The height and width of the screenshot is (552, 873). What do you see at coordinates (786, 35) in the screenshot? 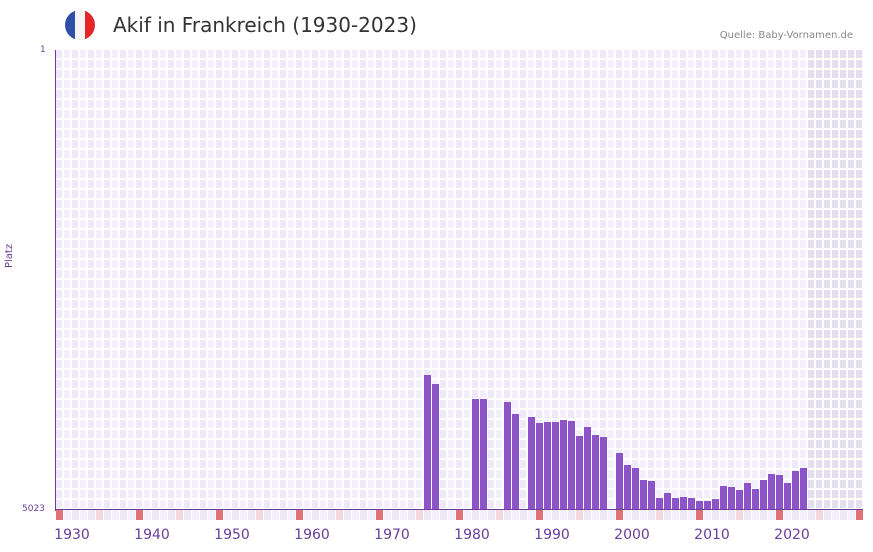
I see `source-label: Quelle: Baby-Vornamen.de` at bounding box center [786, 35].